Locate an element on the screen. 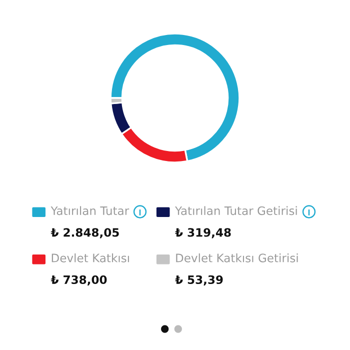 The height and width of the screenshot is (350, 350). legend-label: Devlet Katkısı Getirisi is located at coordinates (237, 257).